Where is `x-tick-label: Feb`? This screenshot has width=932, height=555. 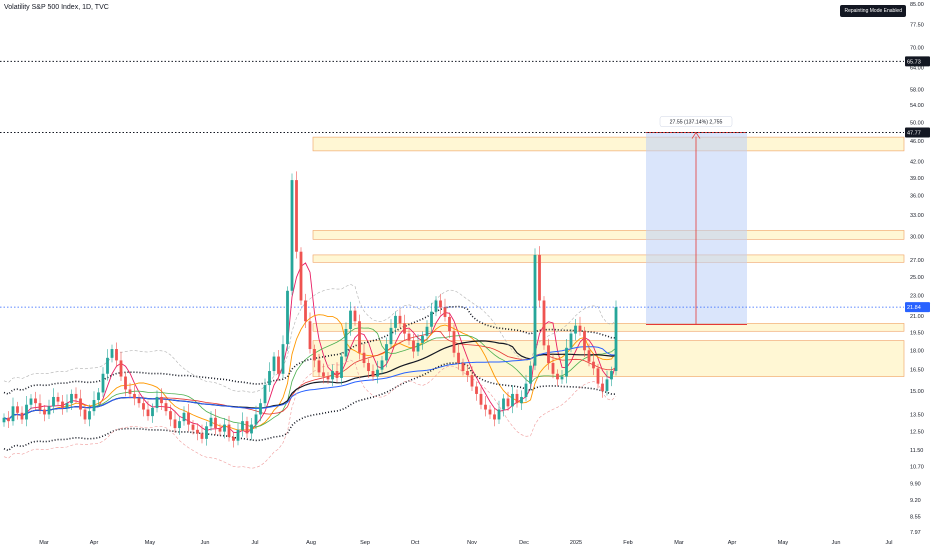 x-tick-label: Feb is located at coordinates (627, 543).